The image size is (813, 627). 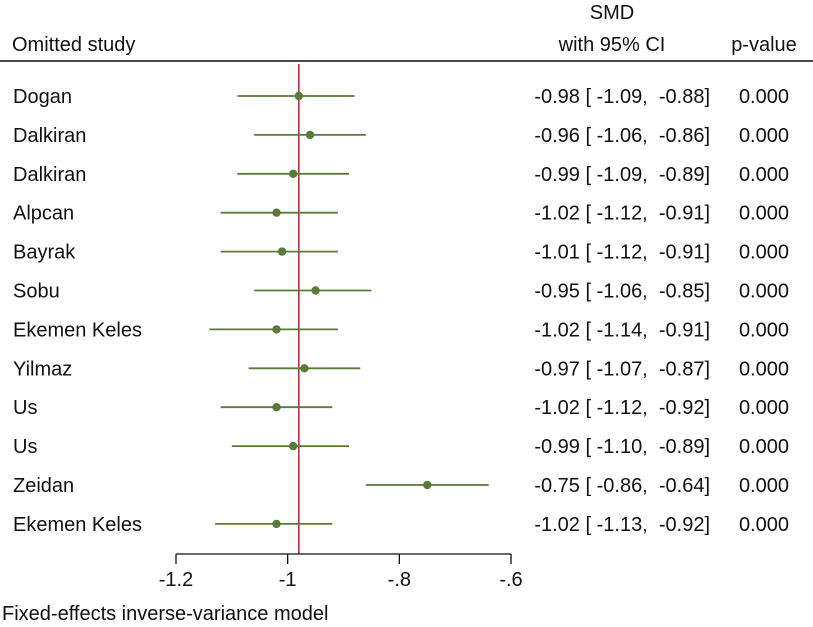 What do you see at coordinates (73, 45) in the screenshot?
I see `header-study: Omitted study` at bounding box center [73, 45].